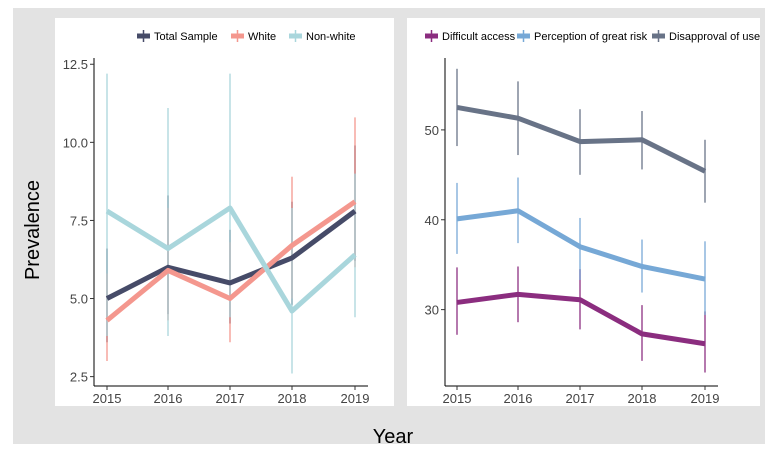  I want to click on legend-label: White, so click(262, 37).